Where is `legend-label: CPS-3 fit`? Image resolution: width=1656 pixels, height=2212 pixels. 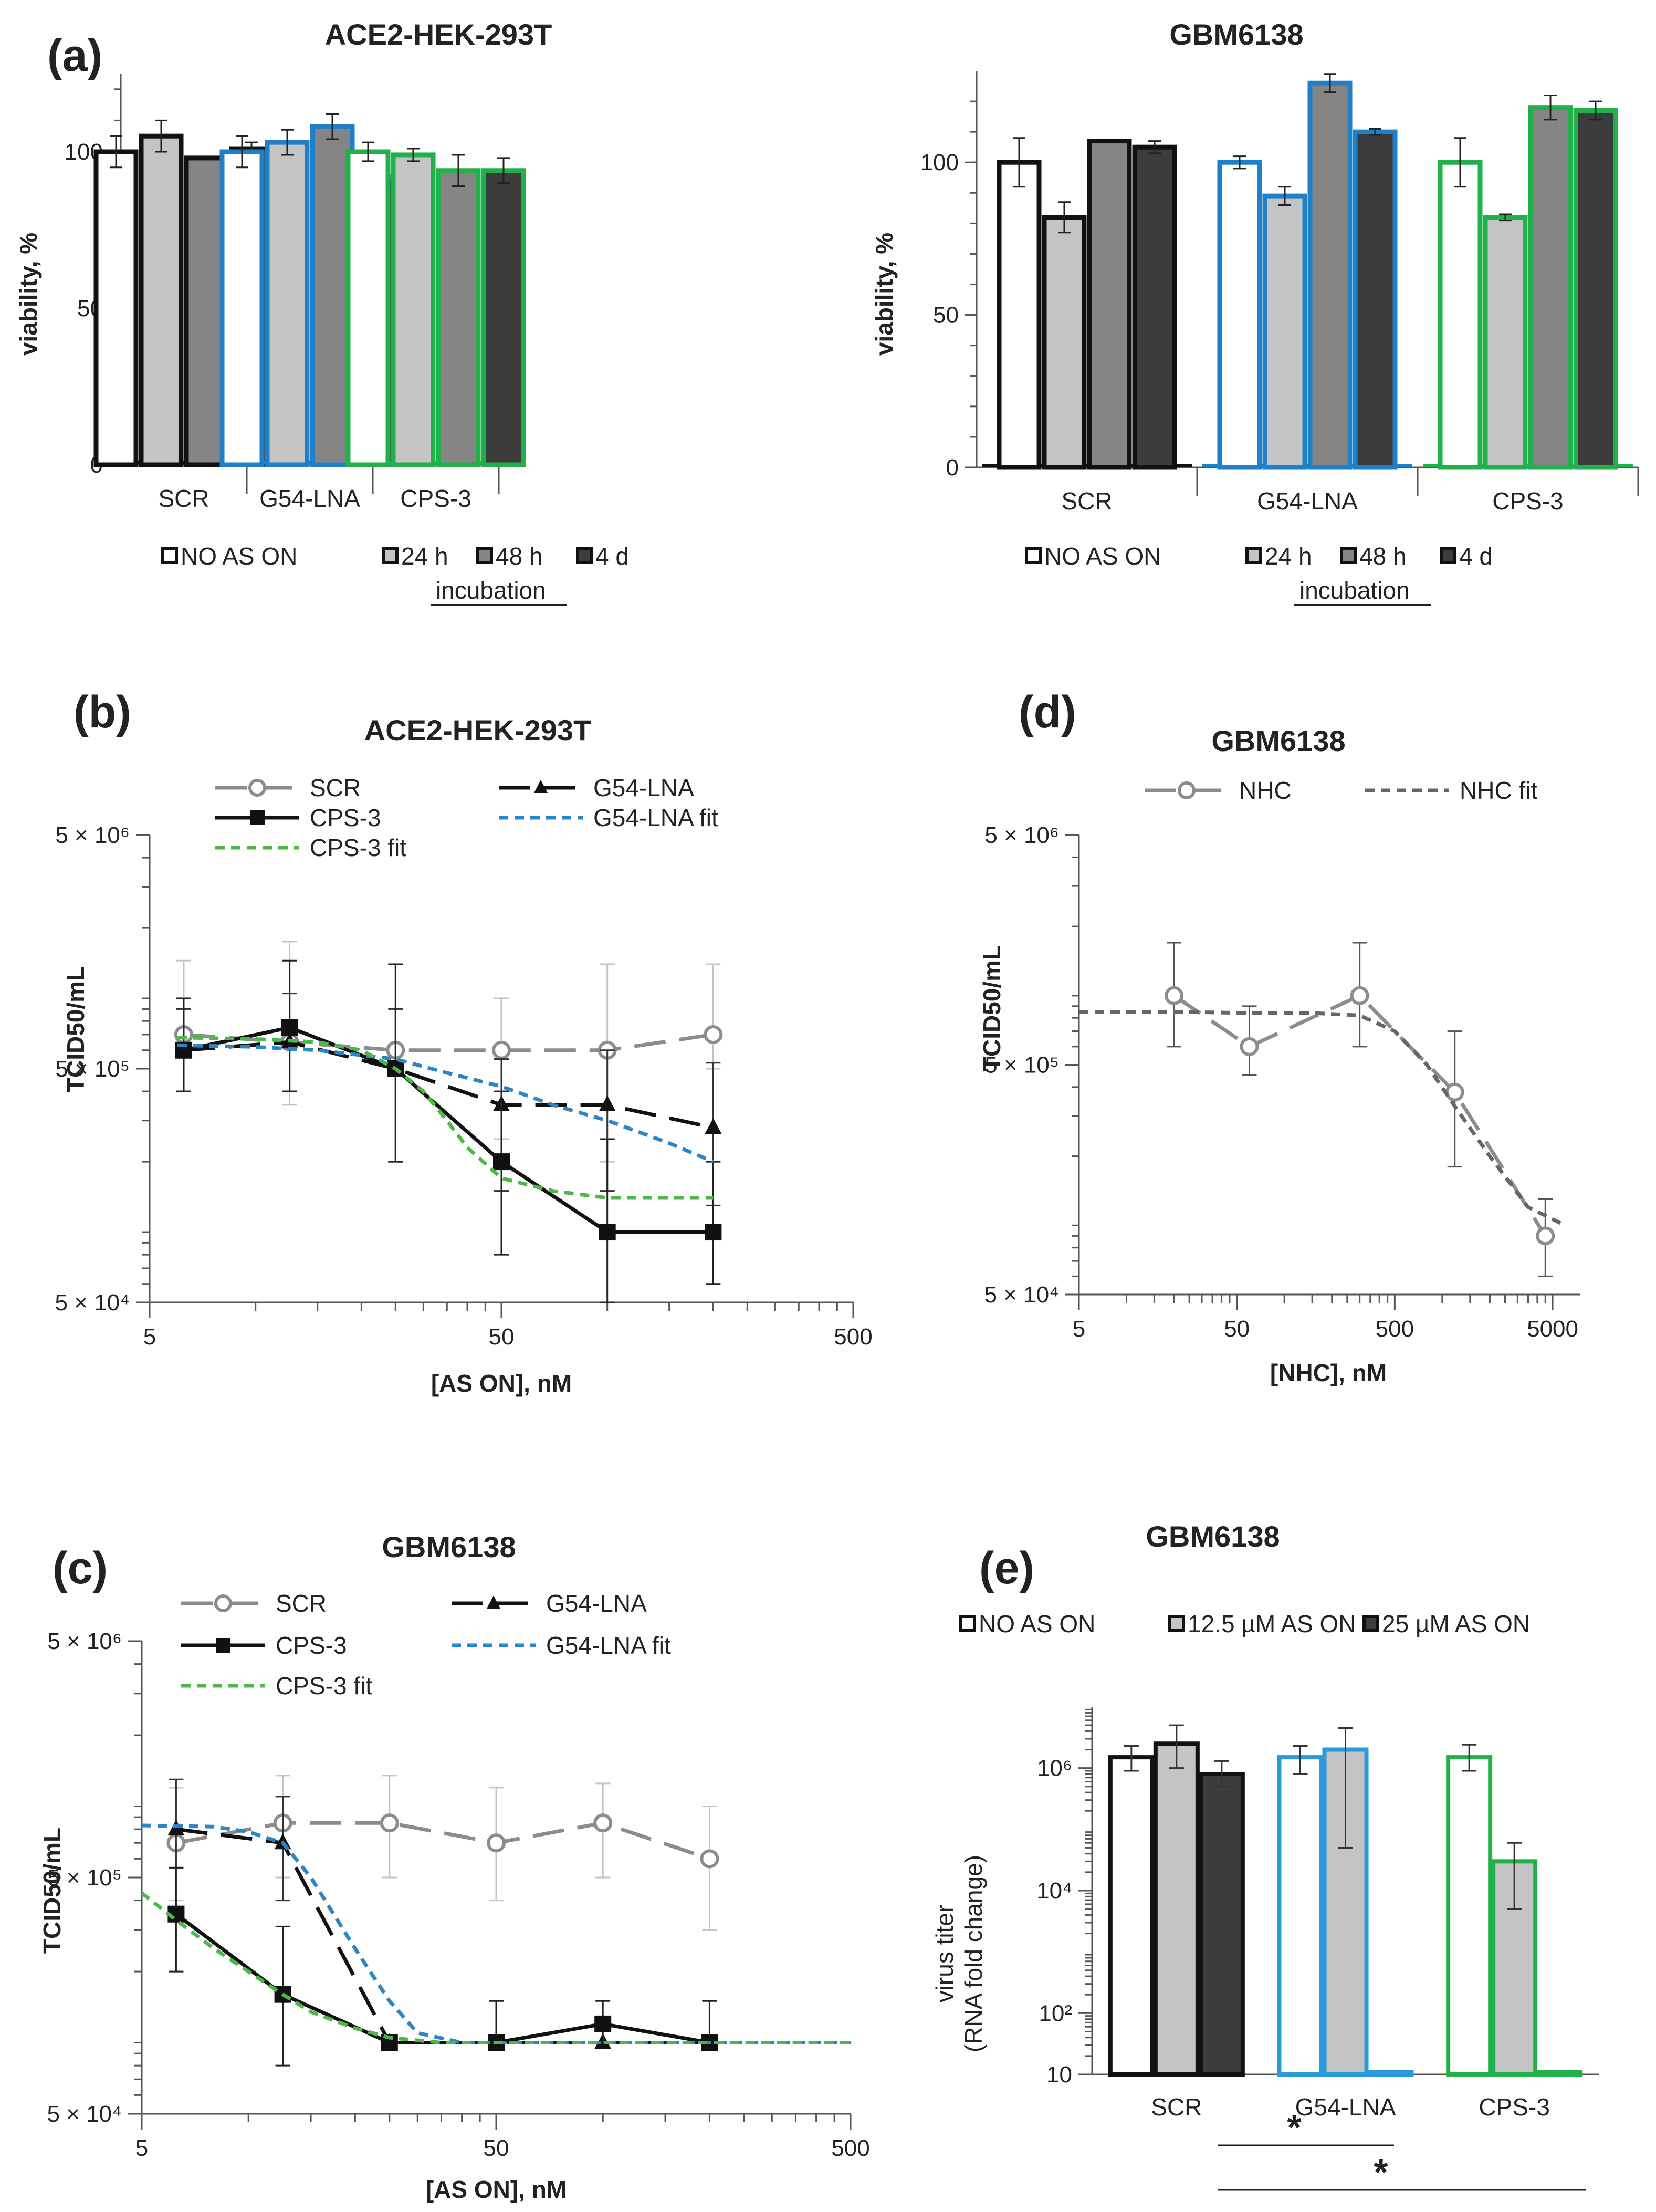
legend-label: CPS-3 fit is located at coordinates (358, 847).